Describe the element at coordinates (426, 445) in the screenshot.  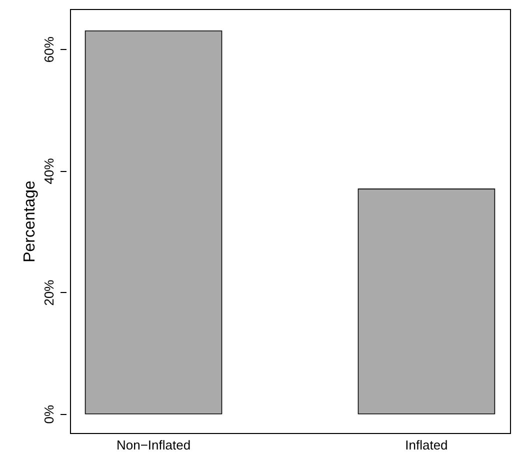
I see `x-tick-label: Inflated` at that location.